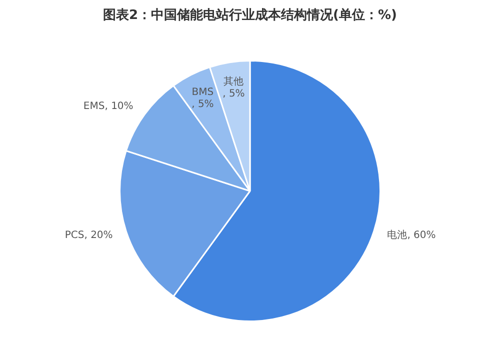 The image size is (500, 362). What do you see at coordinates (203, 92) in the screenshot?
I see `slice-label: BMS` at bounding box center [203, 92].